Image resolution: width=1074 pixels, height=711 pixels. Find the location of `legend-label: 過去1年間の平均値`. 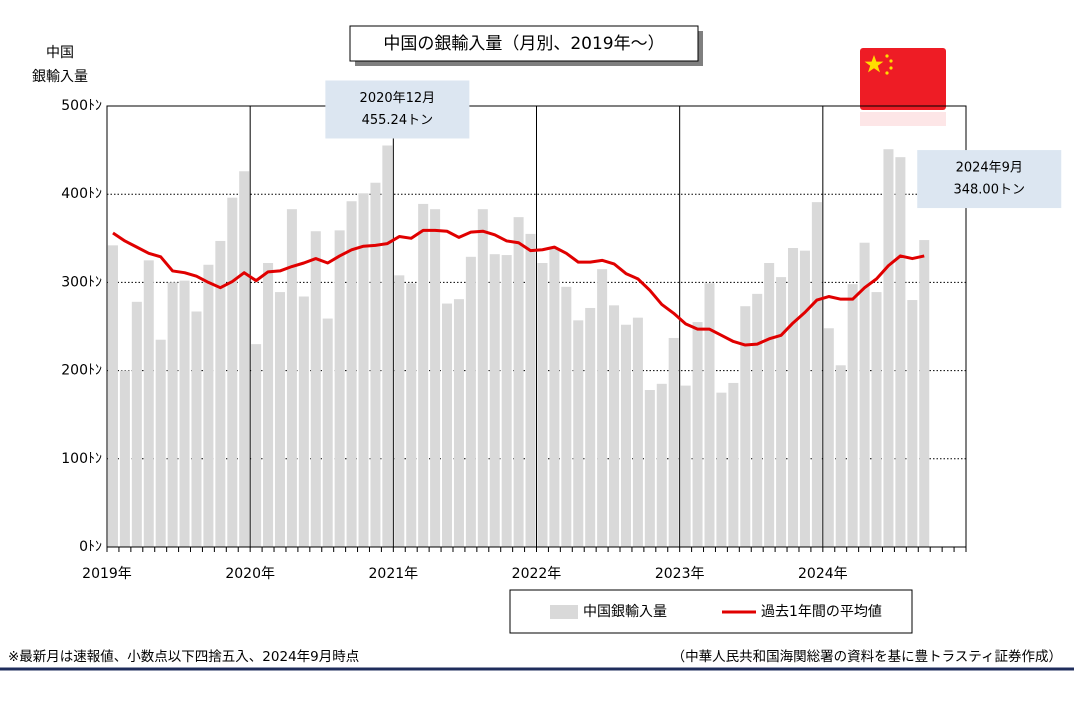

legend-label: 過去1年間の平均値 is located at coordinates (821, 612).